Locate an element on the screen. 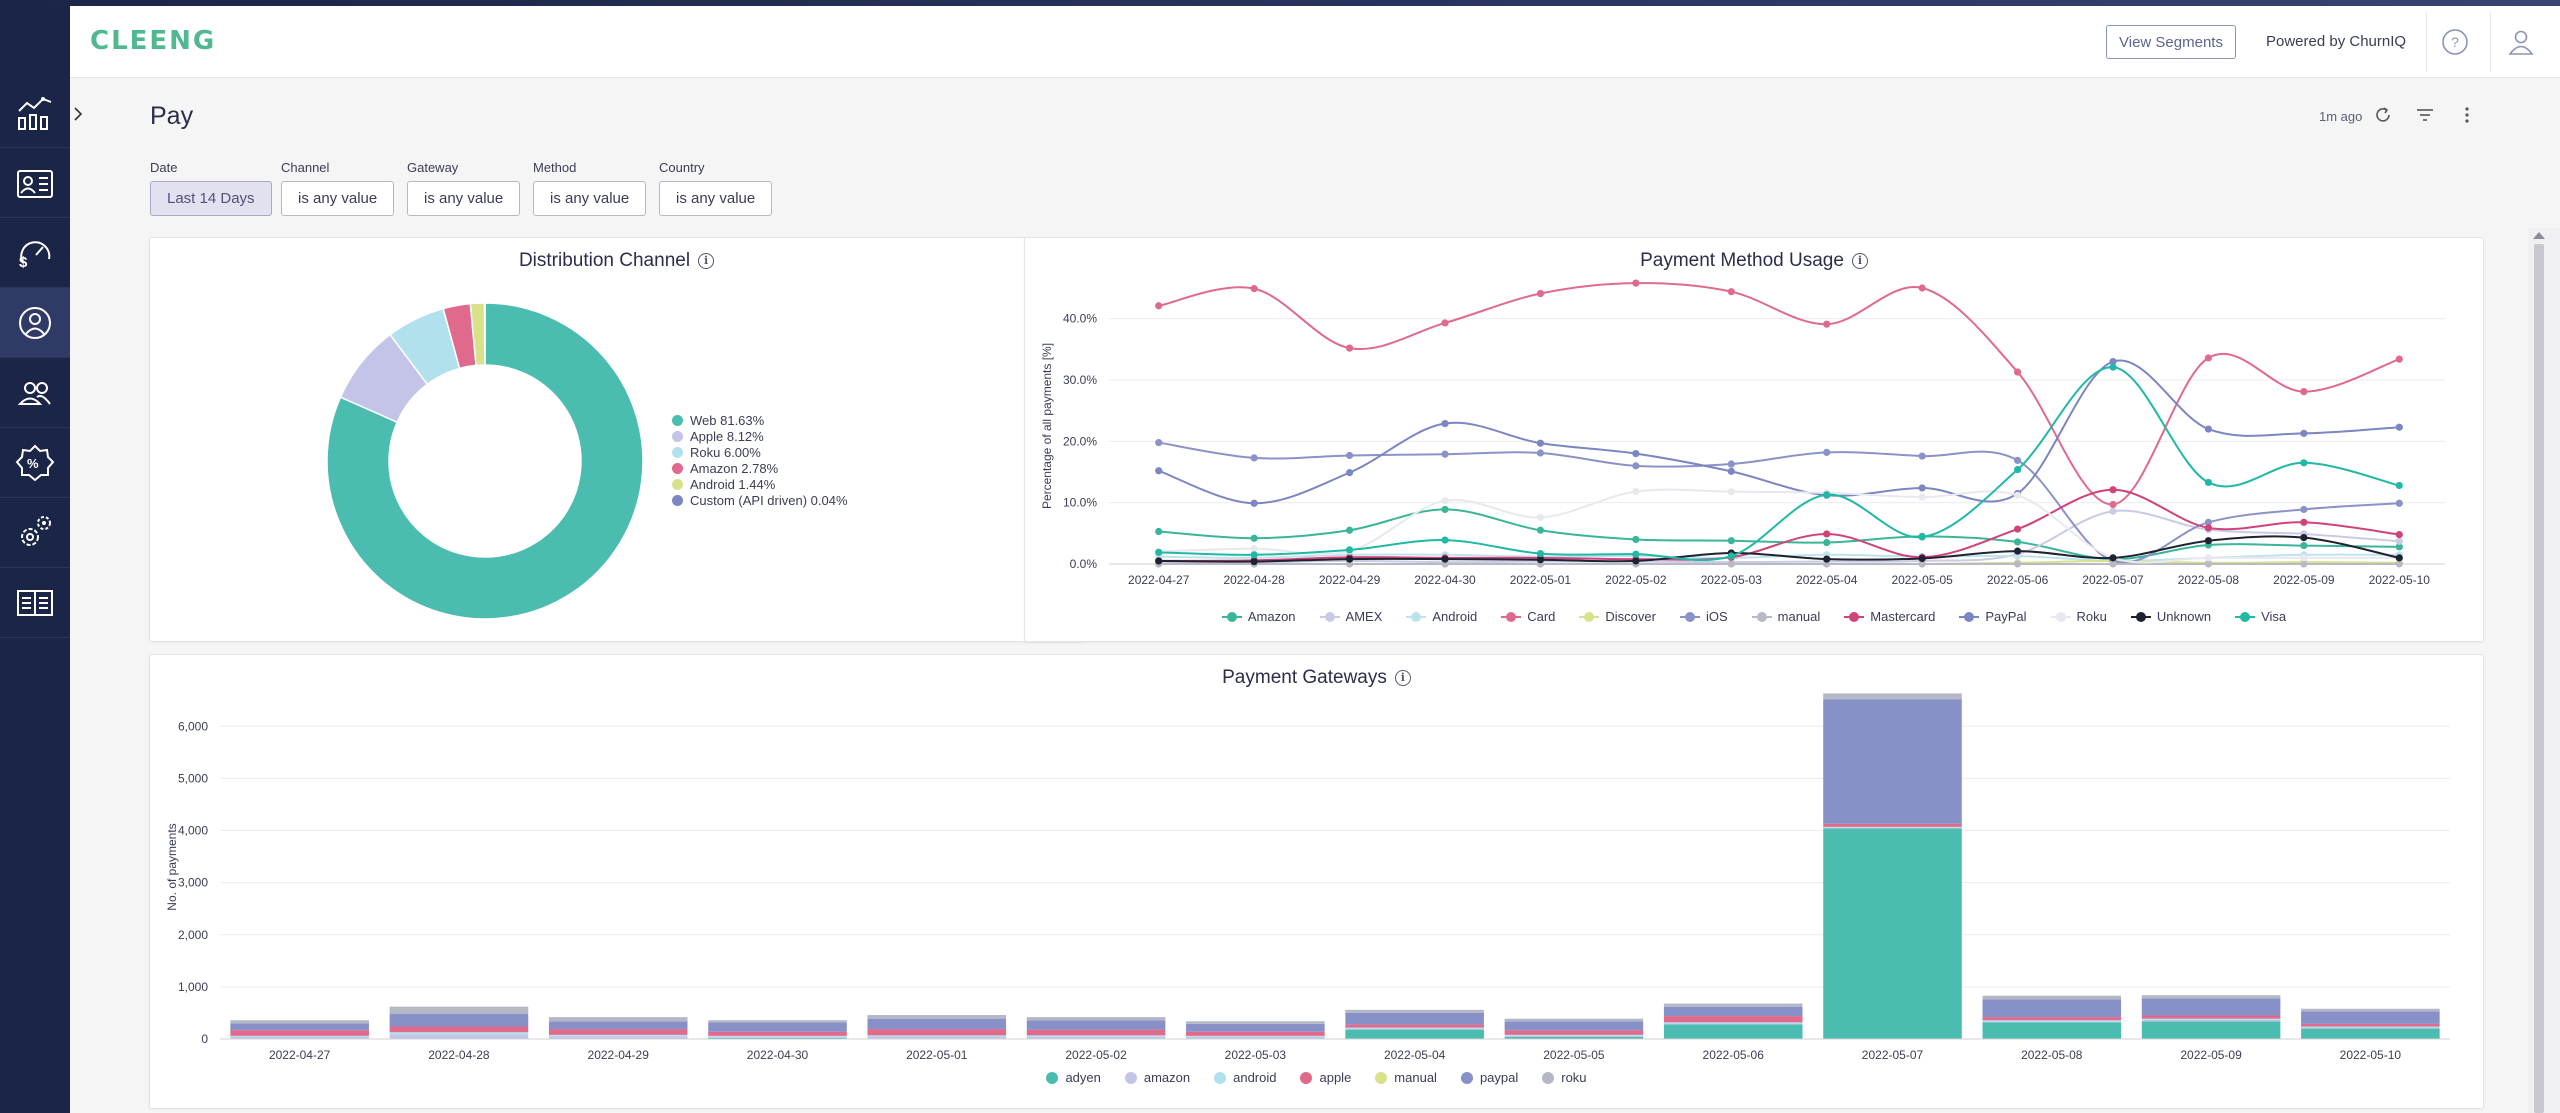 This screenshot has height=1113, width=2560. legend-item: paypal is located at coordinates (1489, 1077).